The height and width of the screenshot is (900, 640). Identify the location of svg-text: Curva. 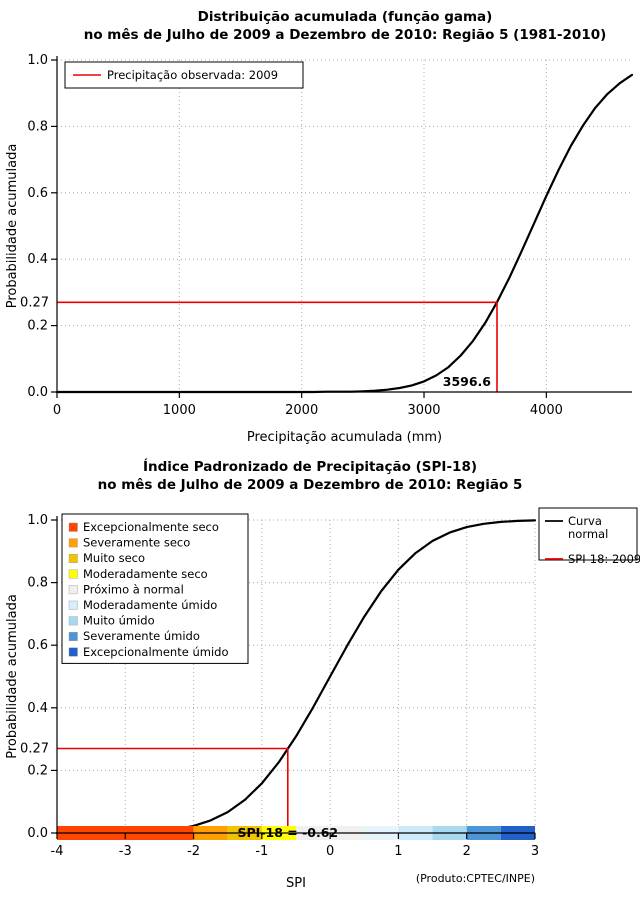
(585, 521).